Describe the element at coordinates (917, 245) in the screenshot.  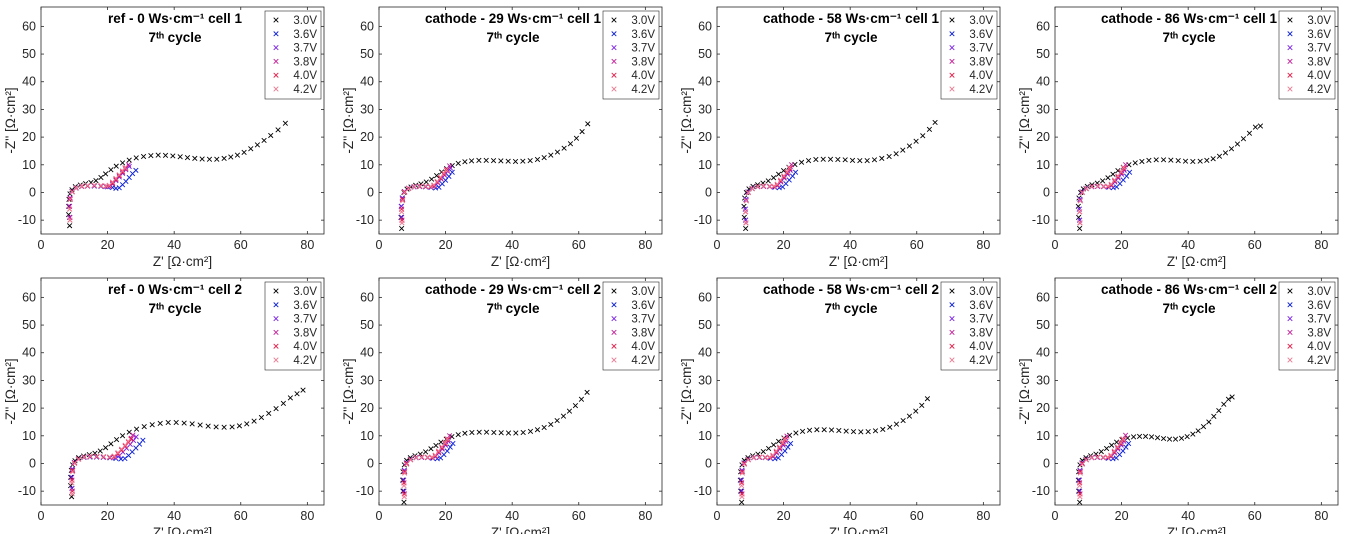
I see `x-tick-label: 60` at that location.